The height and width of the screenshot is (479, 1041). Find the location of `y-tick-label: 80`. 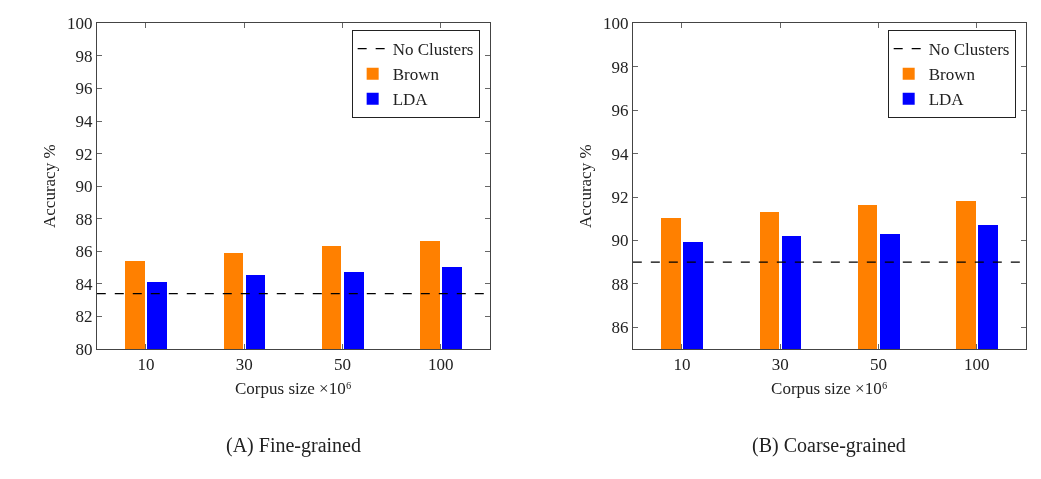

y-tick-label: 80 is located at coordinates (84, 349).